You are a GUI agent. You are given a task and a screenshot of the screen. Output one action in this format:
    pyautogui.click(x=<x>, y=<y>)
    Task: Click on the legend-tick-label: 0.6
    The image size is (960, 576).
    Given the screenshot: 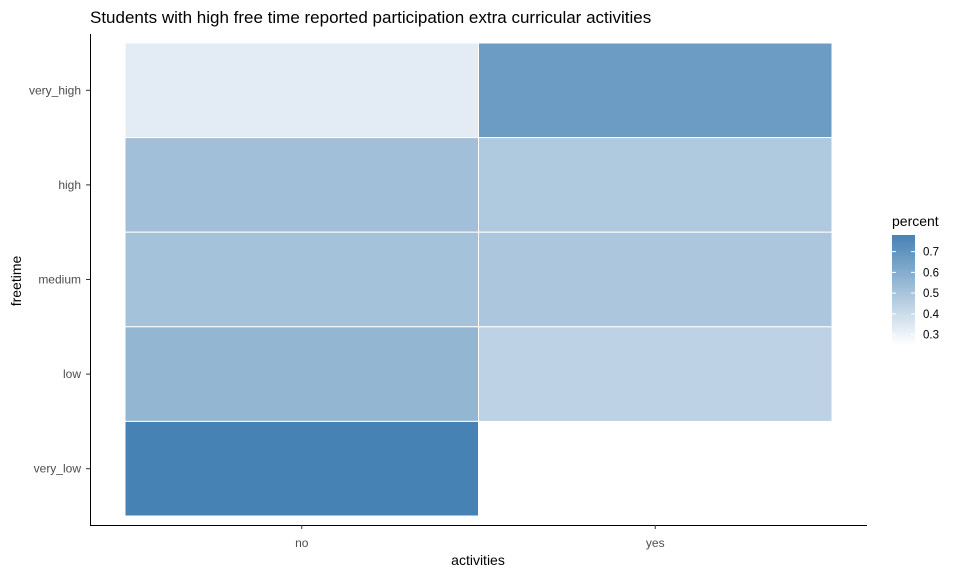 What is the action you would take?
    pyautogui.click(x=931, y=273)
    